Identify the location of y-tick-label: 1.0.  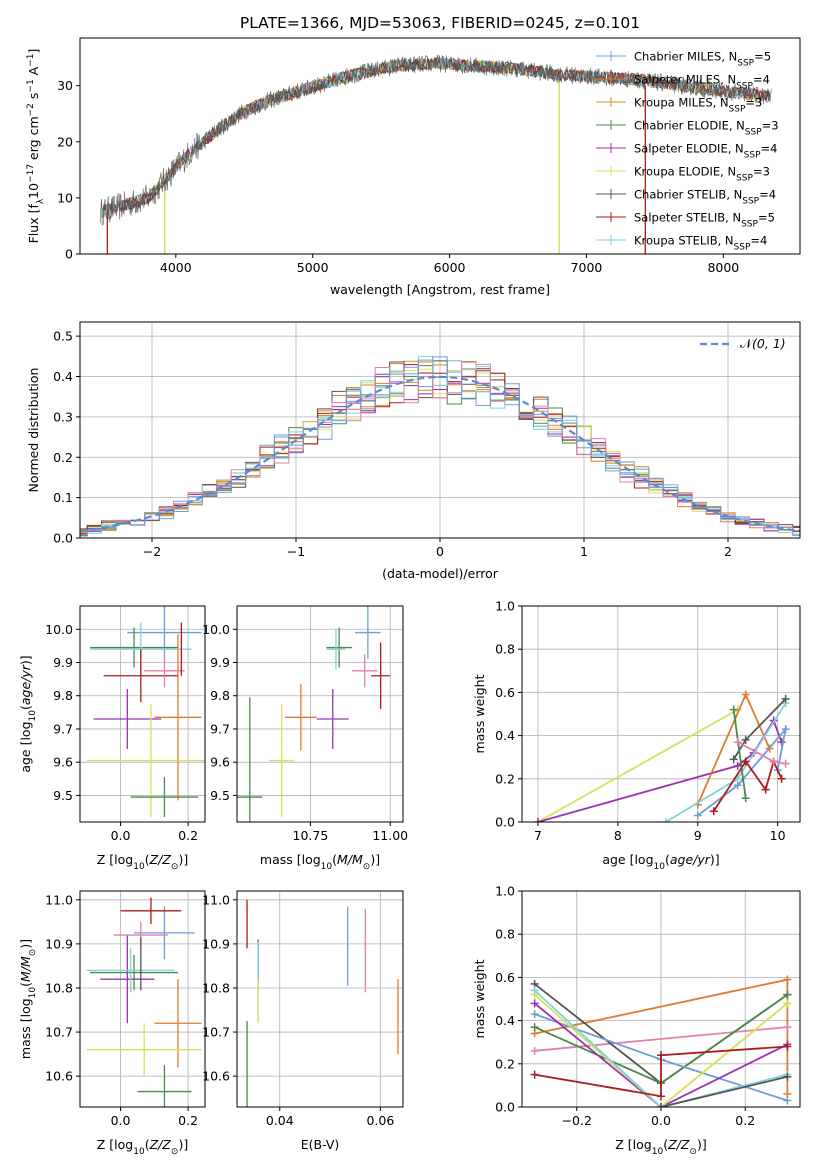
(505, 606).